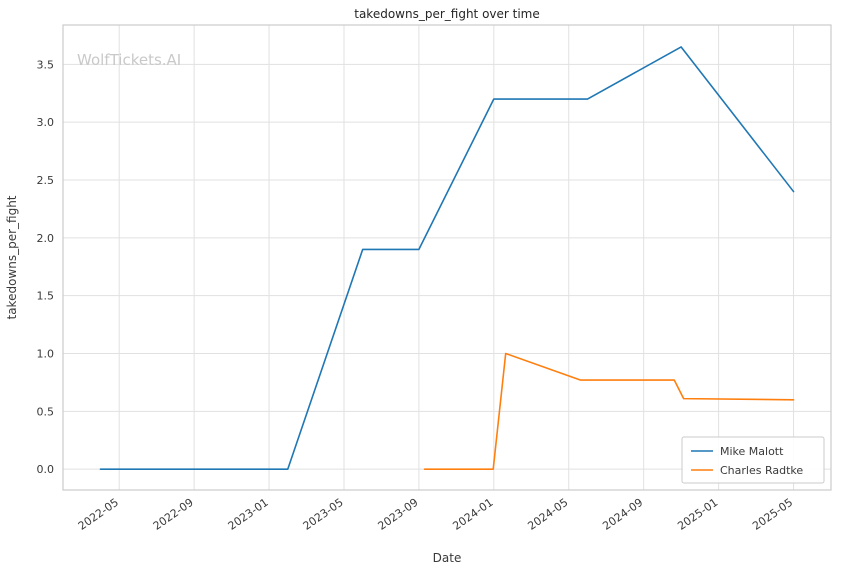 This screenshot has height=575, width=844. I want to click on legend-box, so click(753, 460).